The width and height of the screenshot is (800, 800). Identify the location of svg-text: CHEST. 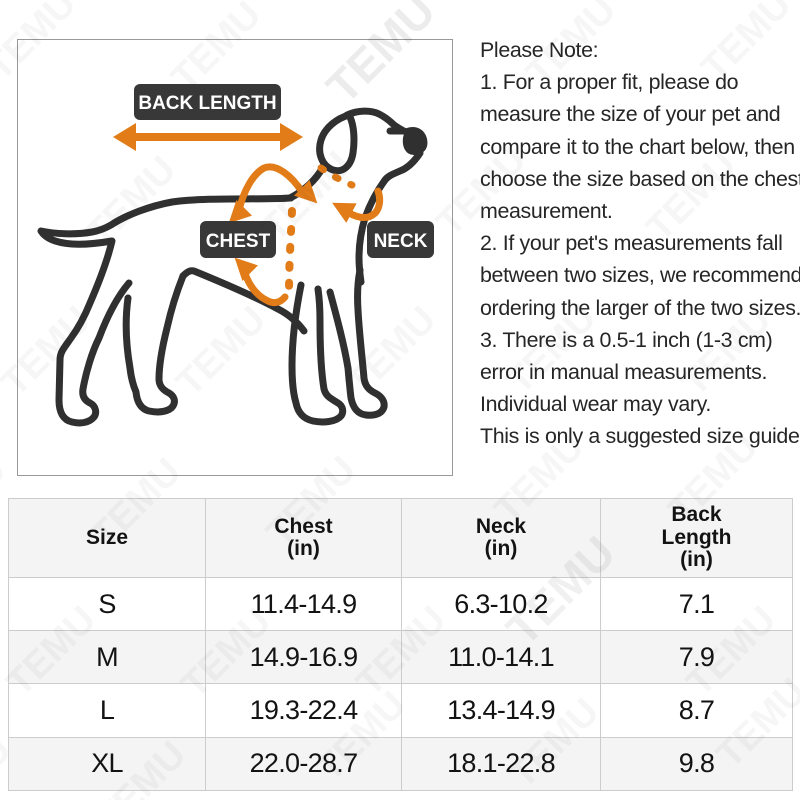
(238, 241).